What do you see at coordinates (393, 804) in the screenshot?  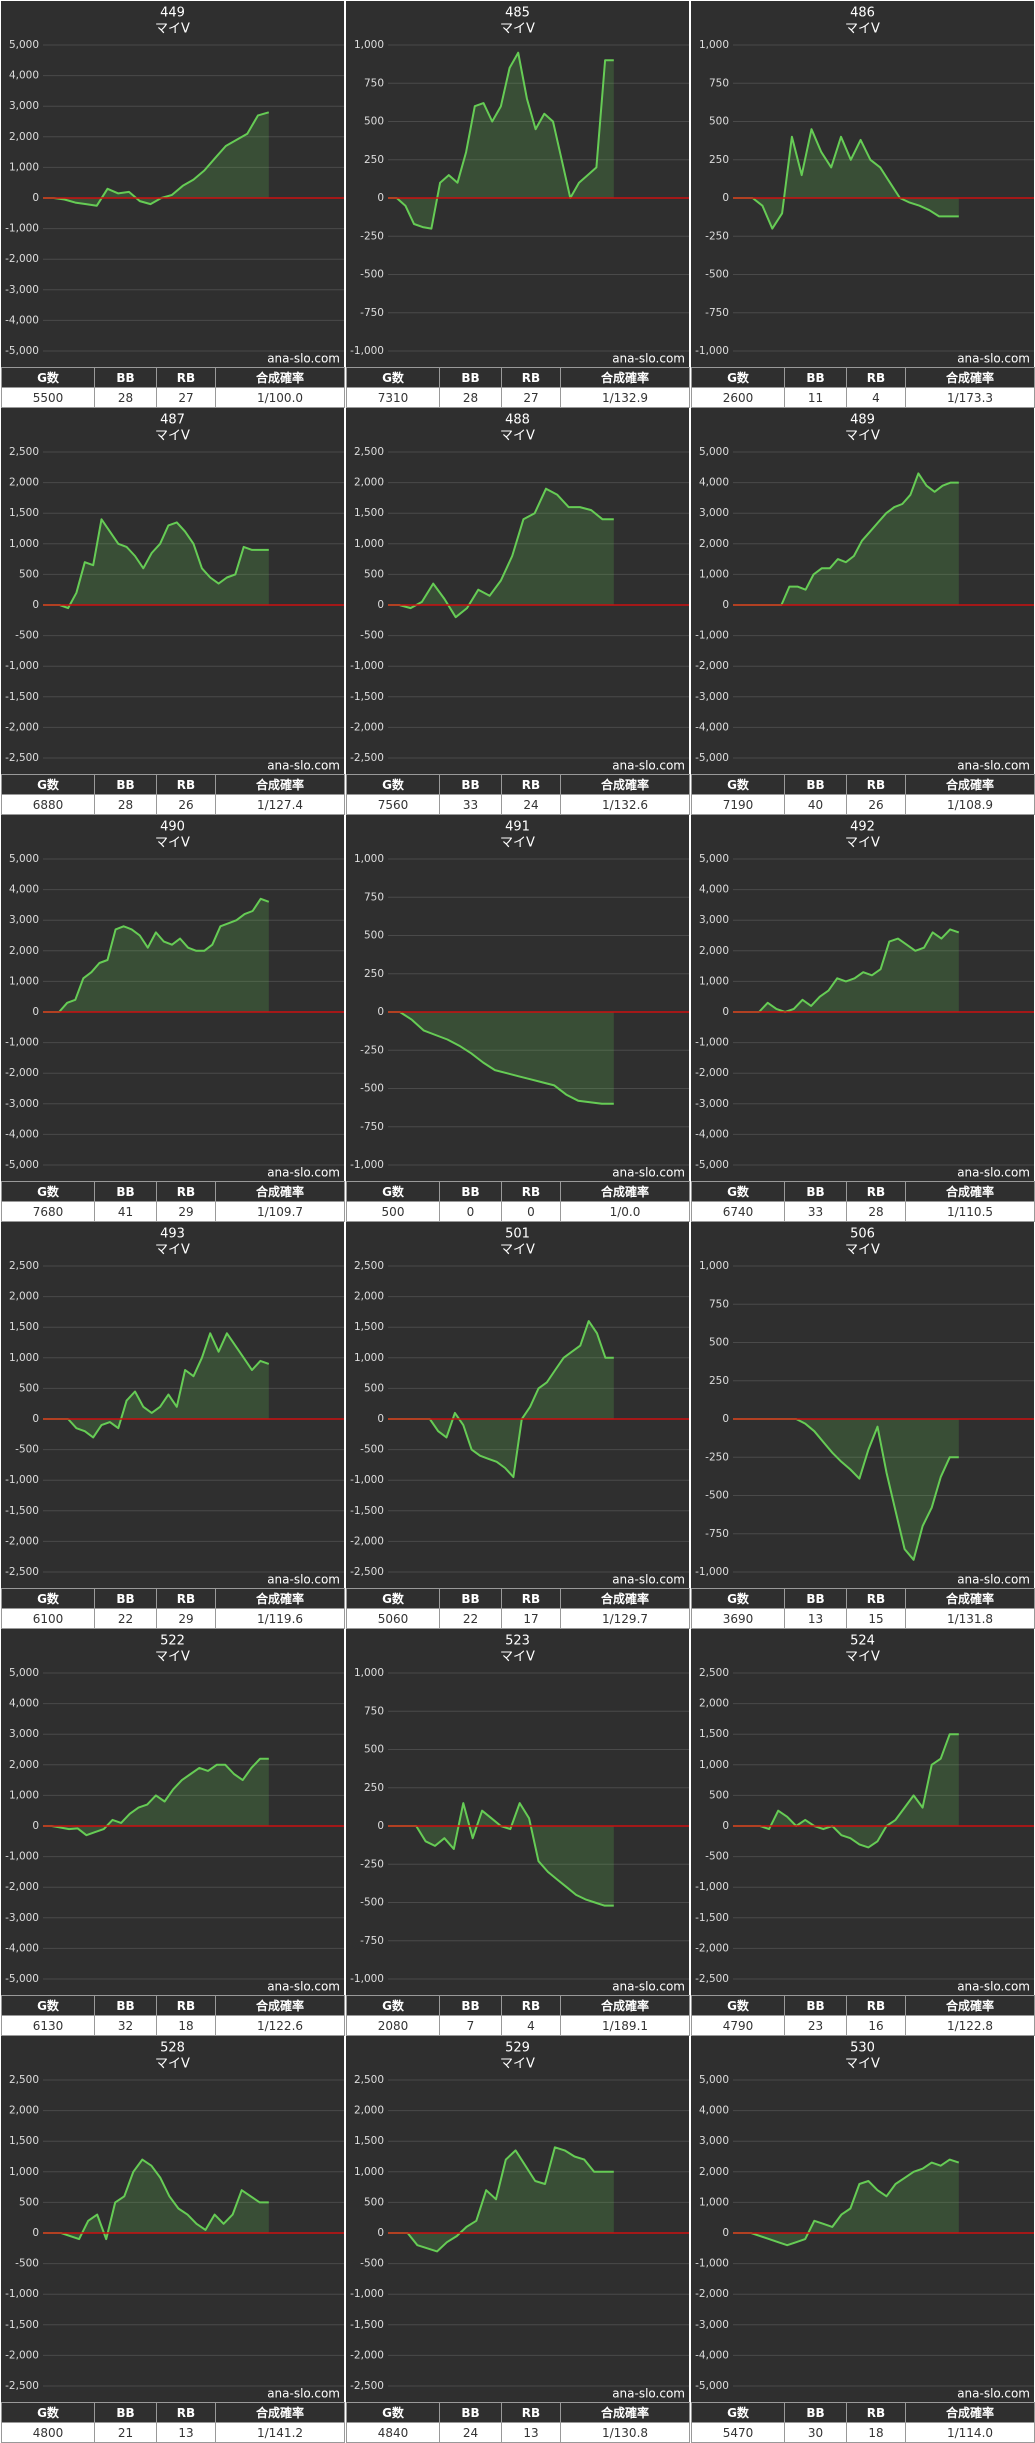 I see `stat-value: 7560` at bounding box center [393, 804].